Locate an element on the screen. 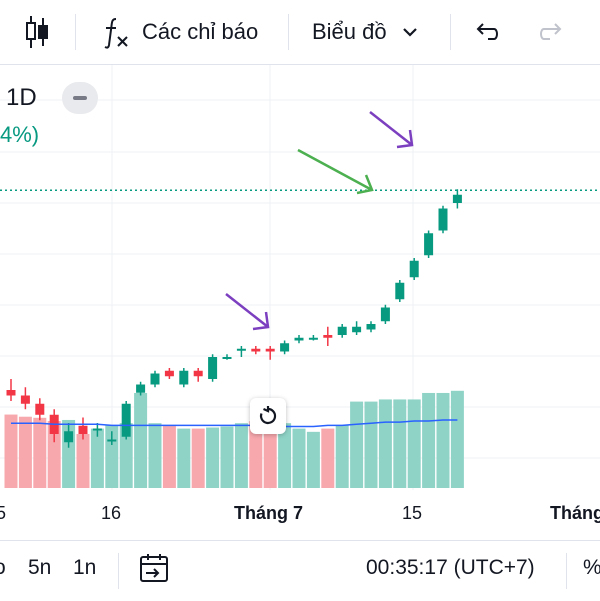 The width and height of the screenshot is (600, 601). redo-button is located at coordinates (551, 32).